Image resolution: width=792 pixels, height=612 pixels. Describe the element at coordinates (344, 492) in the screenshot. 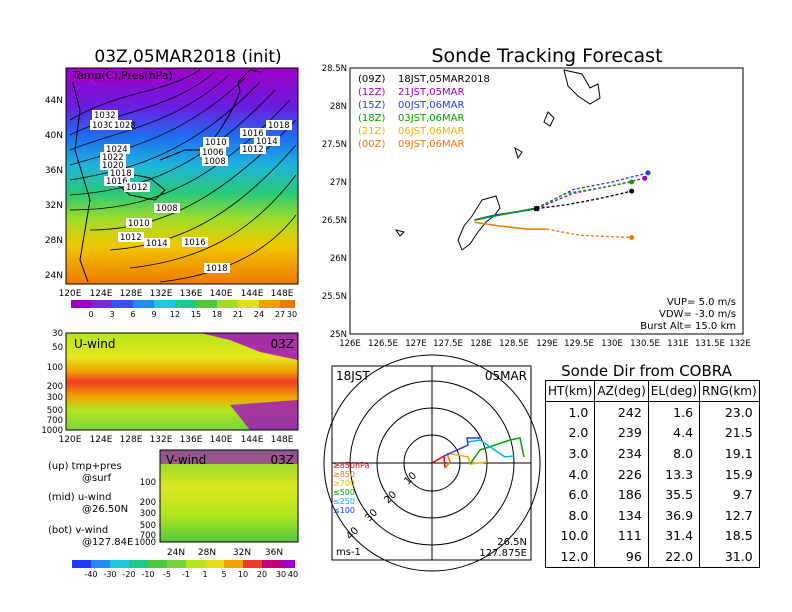

I see `polar-legend-item: ≤500` at that location.